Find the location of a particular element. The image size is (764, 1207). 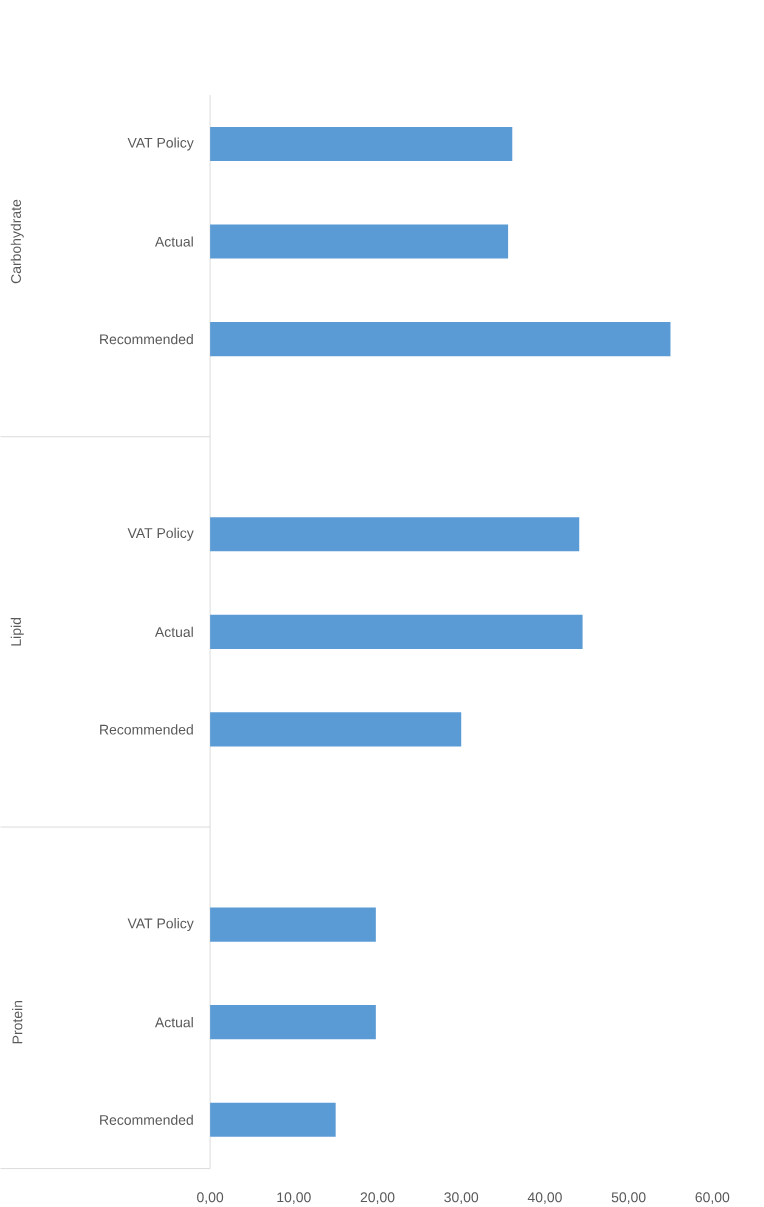

x-tick-label: 60,00 is located at coordinates (712, 1198).